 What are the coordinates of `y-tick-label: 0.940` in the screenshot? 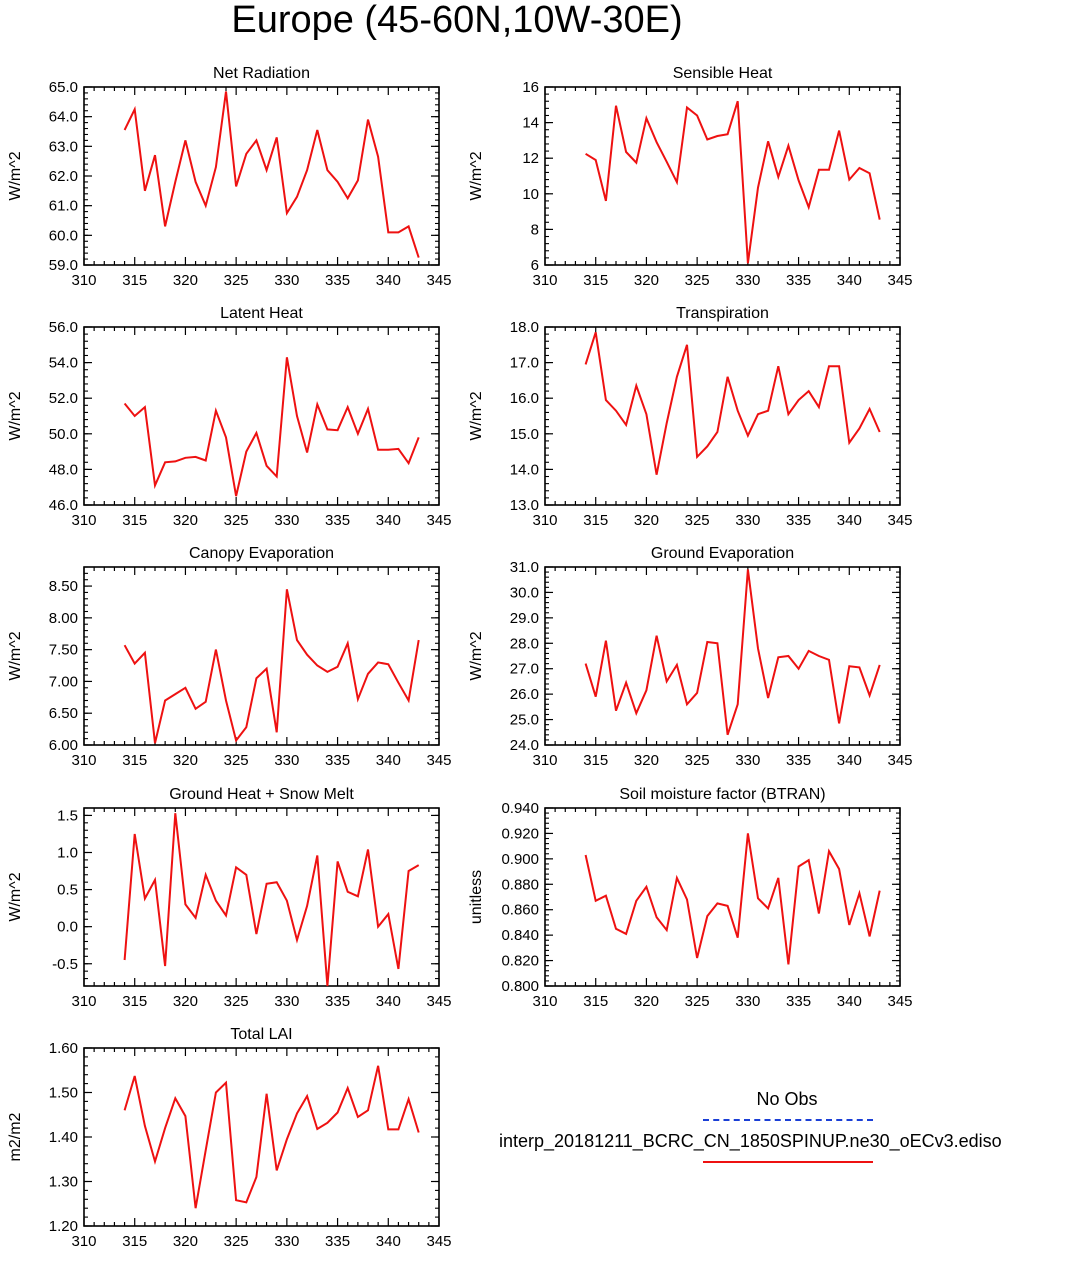 It's located at (520, 808).